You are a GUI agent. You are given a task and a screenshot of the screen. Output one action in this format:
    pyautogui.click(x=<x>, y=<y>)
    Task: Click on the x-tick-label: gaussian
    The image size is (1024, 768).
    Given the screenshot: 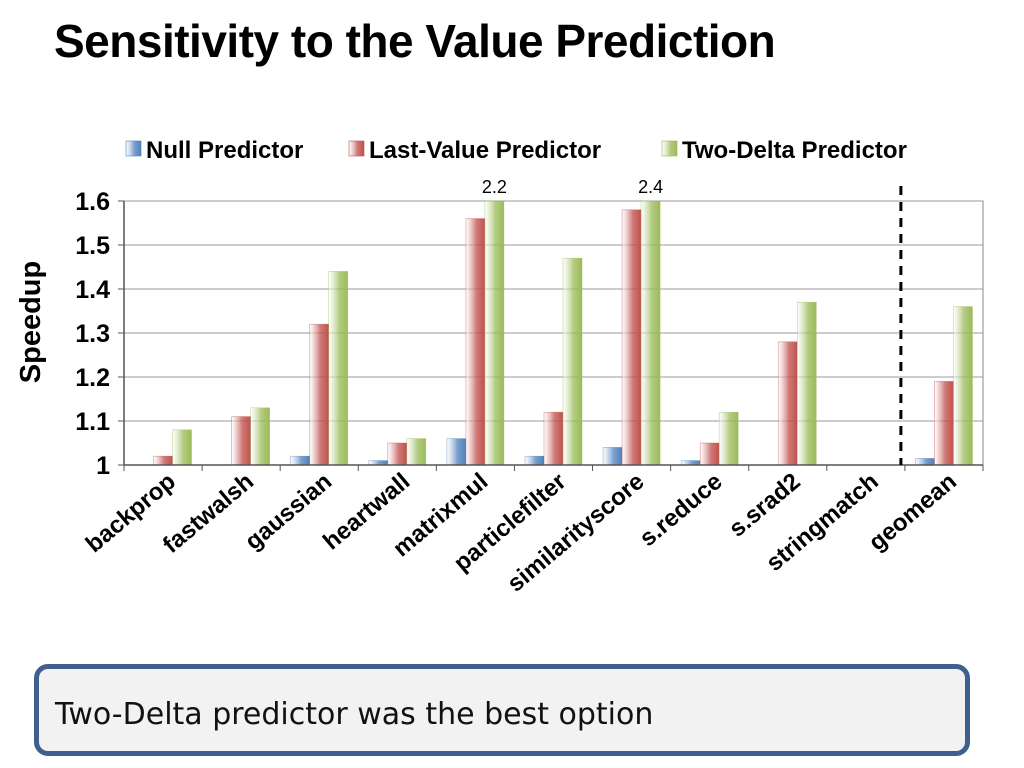 What is the action you would take?
    pyautogui.click(x=288, y=512)
    